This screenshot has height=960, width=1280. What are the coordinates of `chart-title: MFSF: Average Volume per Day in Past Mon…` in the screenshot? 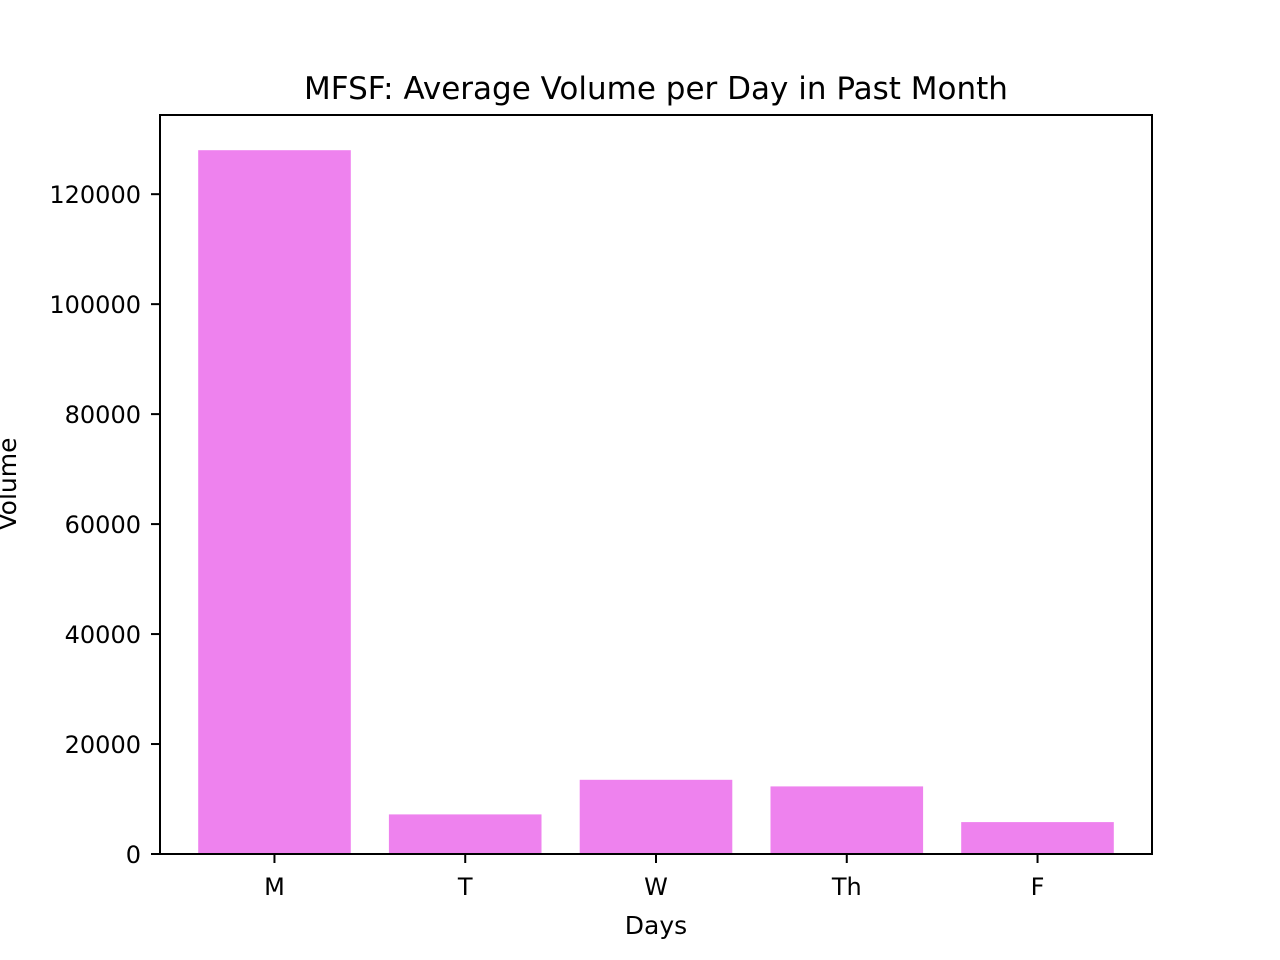 It's located at (656, 89).